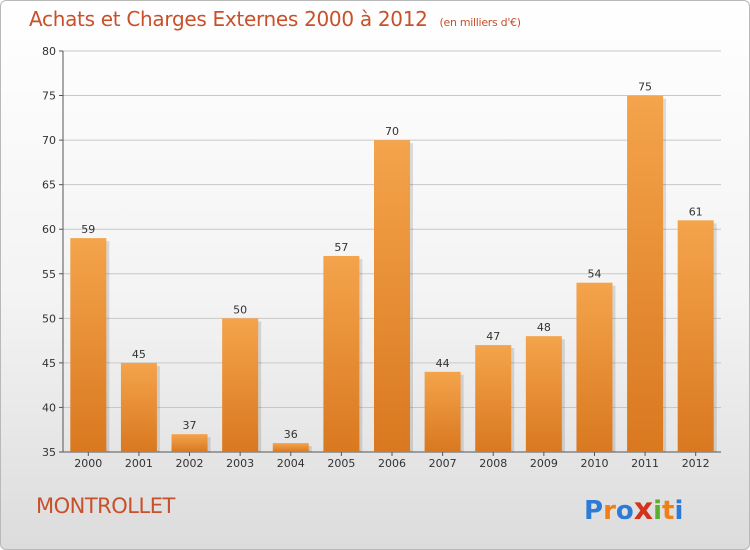  Describe the element at coordinates (49, 407) in the screenshot. I see `y-tick-label: 40` at that location.